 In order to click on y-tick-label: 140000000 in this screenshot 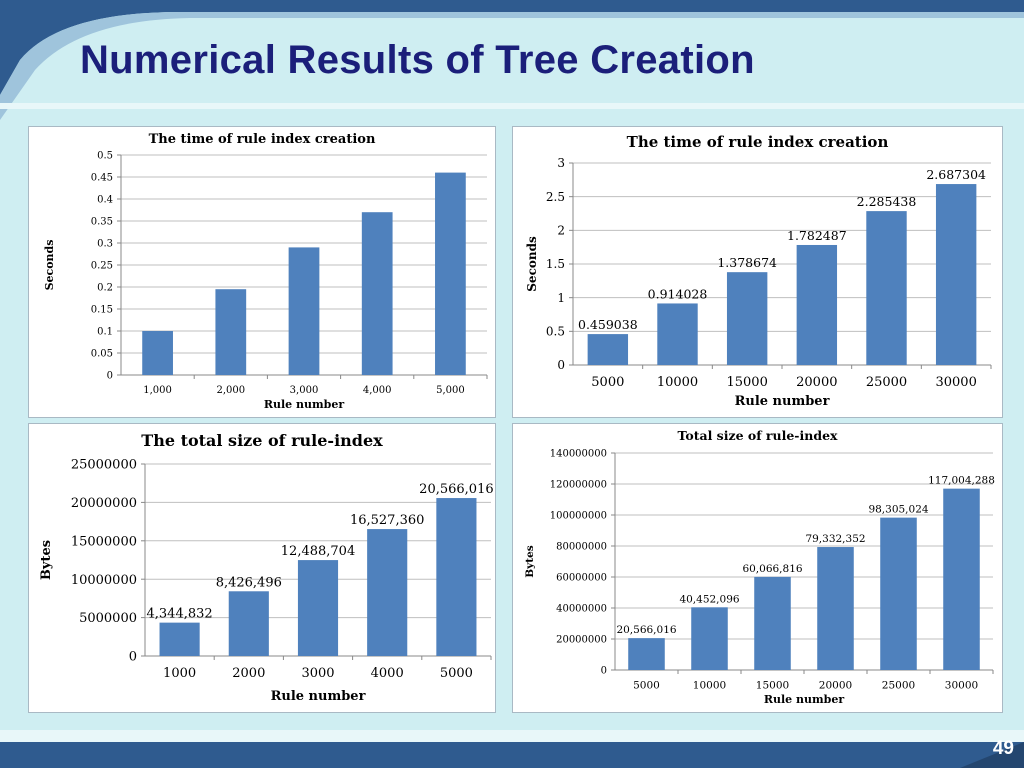, I will do `click(578, 454)`.